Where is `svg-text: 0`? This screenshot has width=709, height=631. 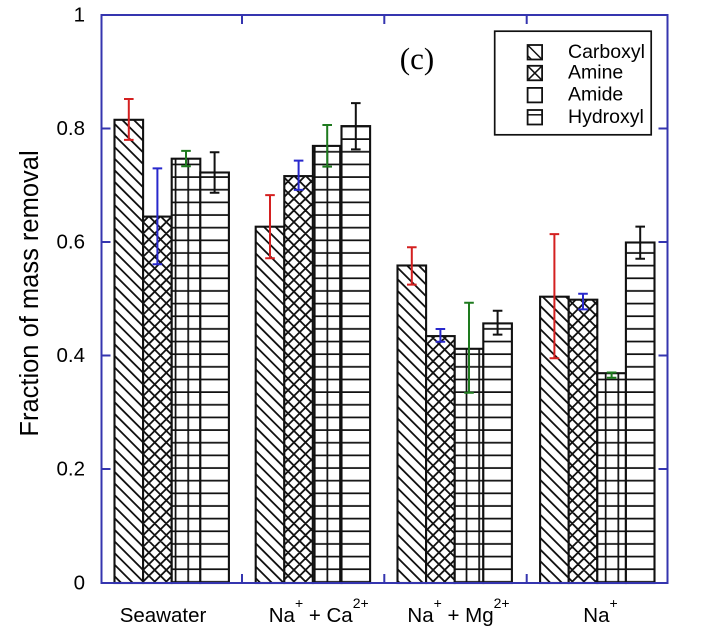
svg-text: 0 is located at coordinates (79, 582).